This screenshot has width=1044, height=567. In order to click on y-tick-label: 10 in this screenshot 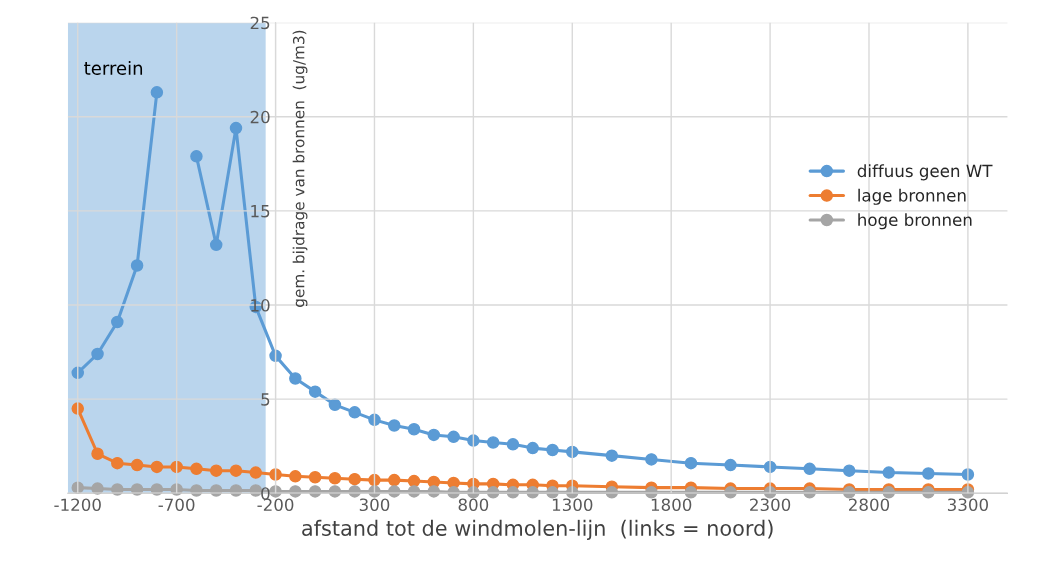, I will do `click(260, 305)`.